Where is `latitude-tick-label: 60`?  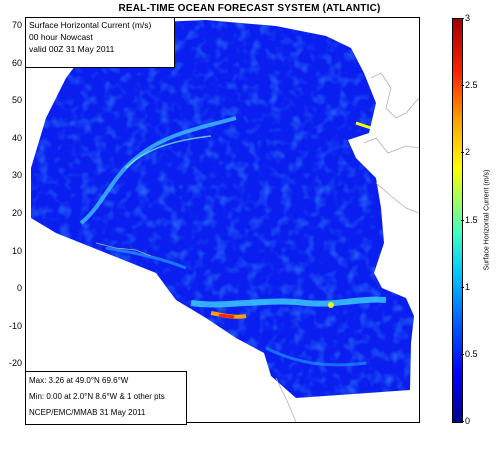 latitude-tick-label: 60 is located at coordinates (16, 62).